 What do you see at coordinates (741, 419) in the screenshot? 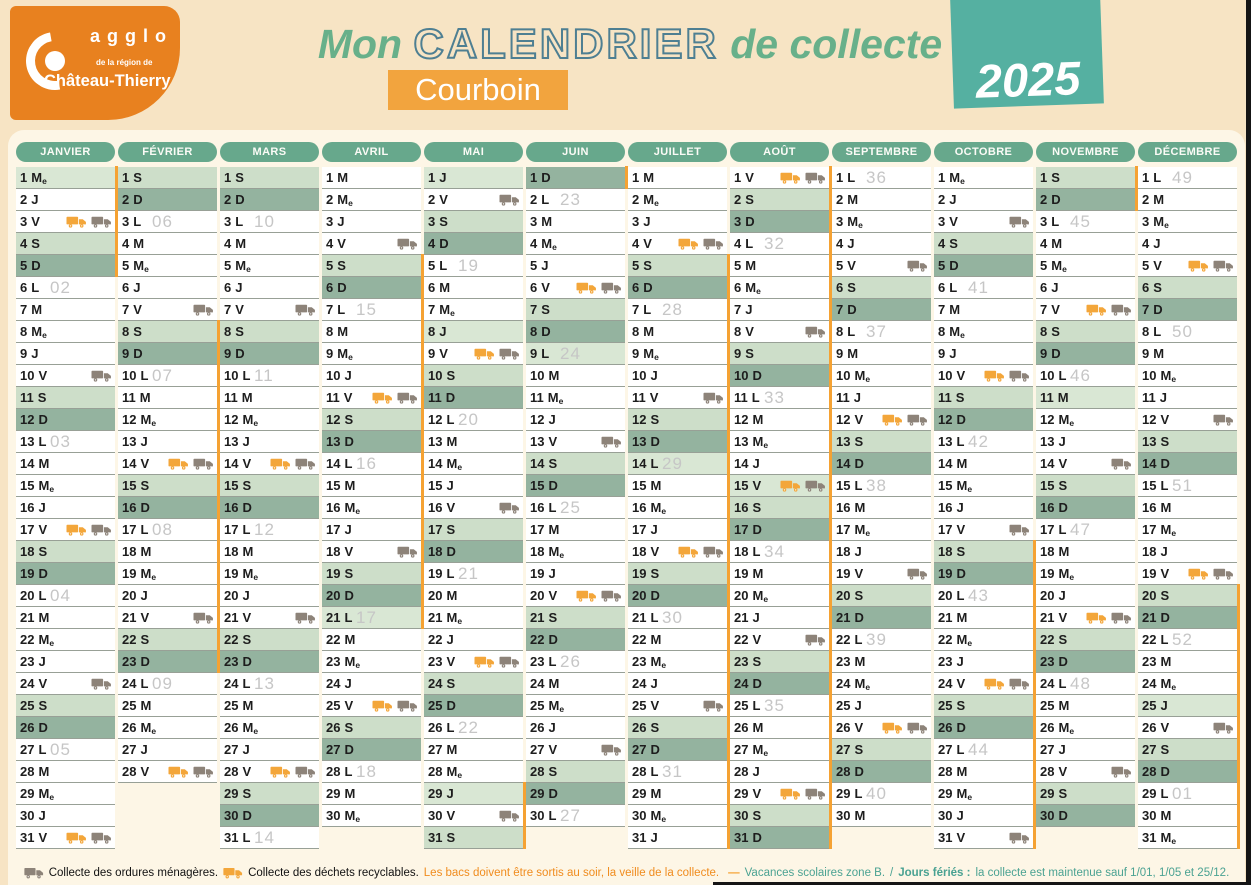
I see `day-number: 12` at bounding box center [741, 419].